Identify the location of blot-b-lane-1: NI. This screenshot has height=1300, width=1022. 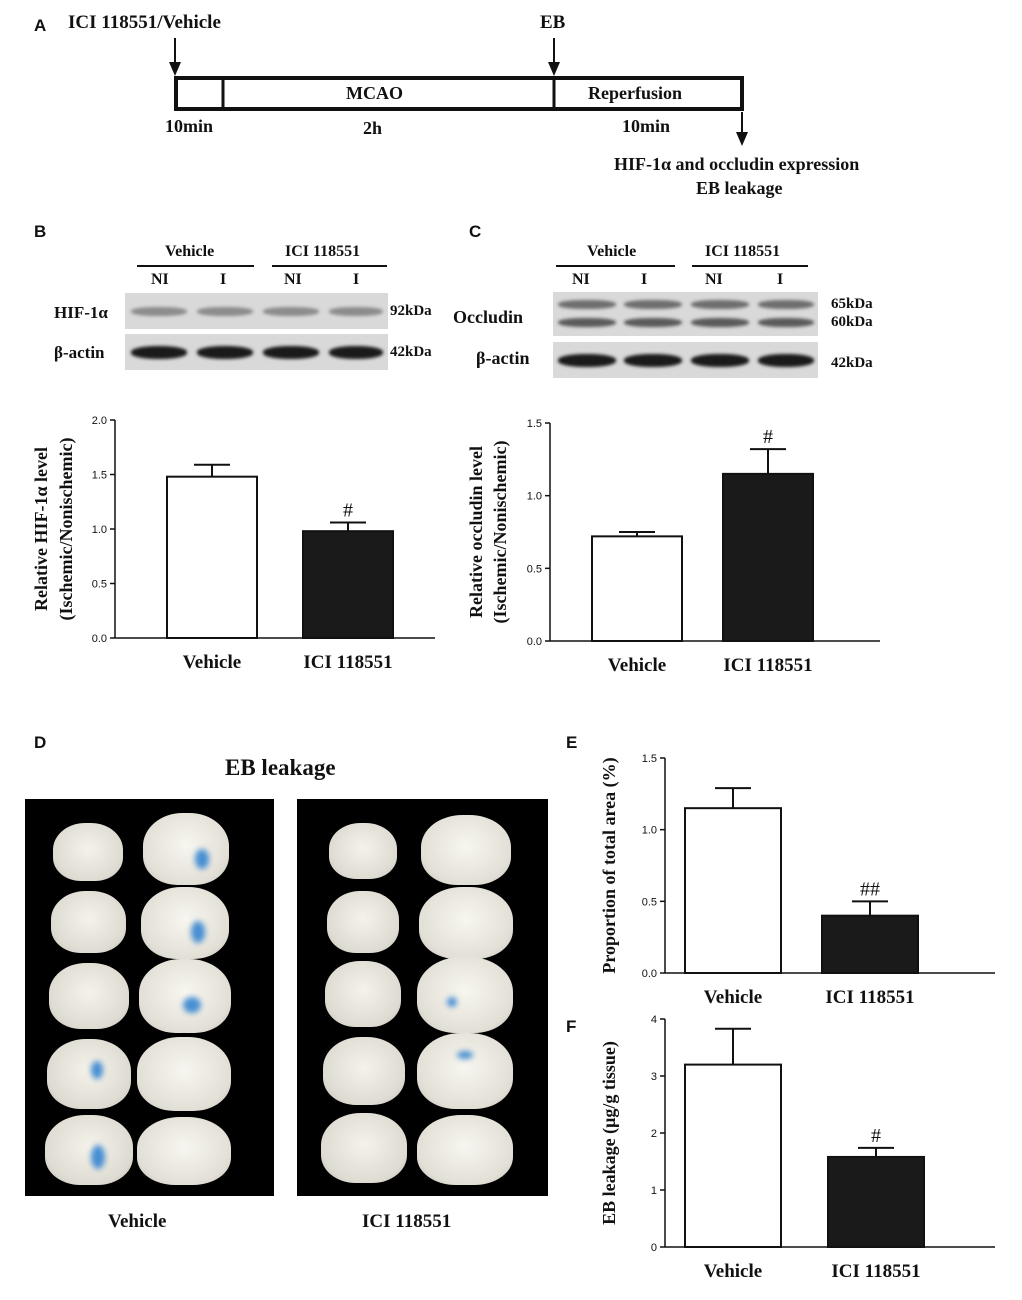
(160, 279).